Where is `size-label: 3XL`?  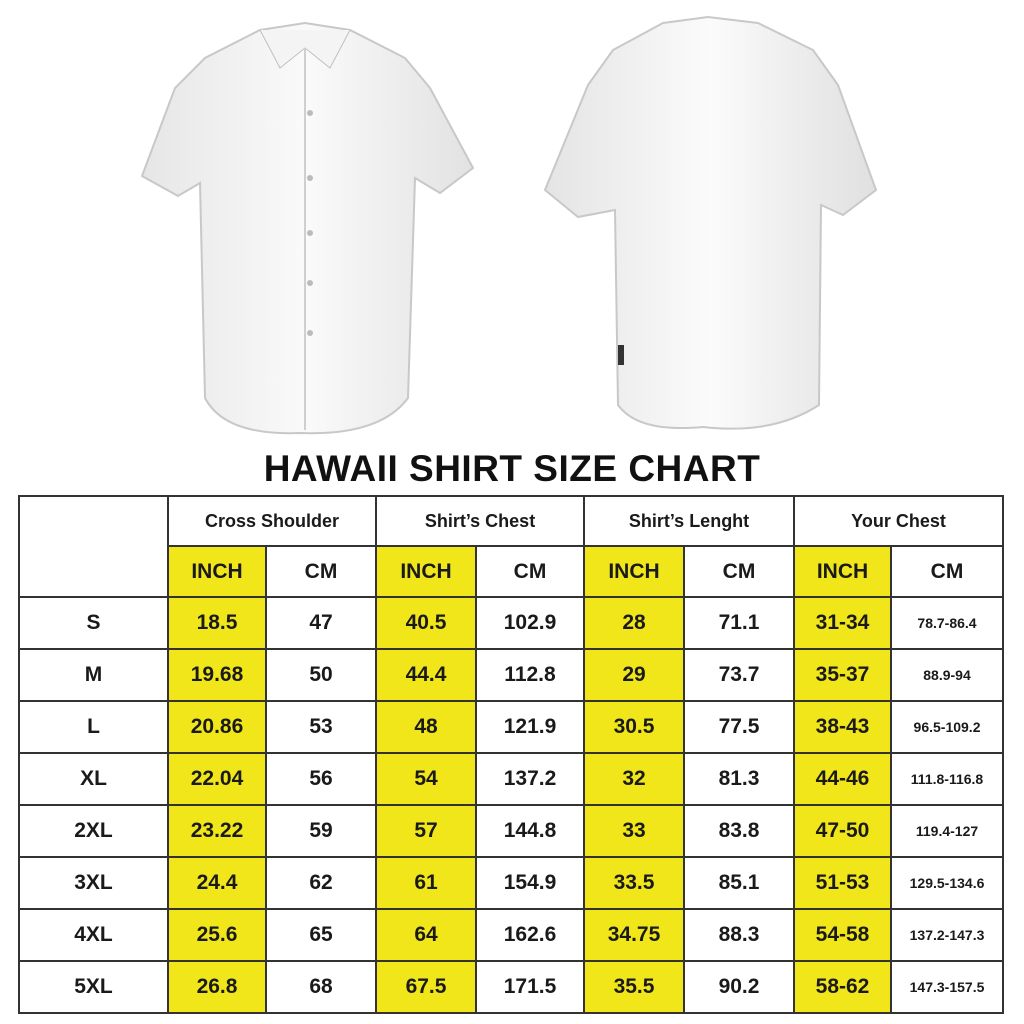
size-label: 3XL is located at coordinates (93, 883).